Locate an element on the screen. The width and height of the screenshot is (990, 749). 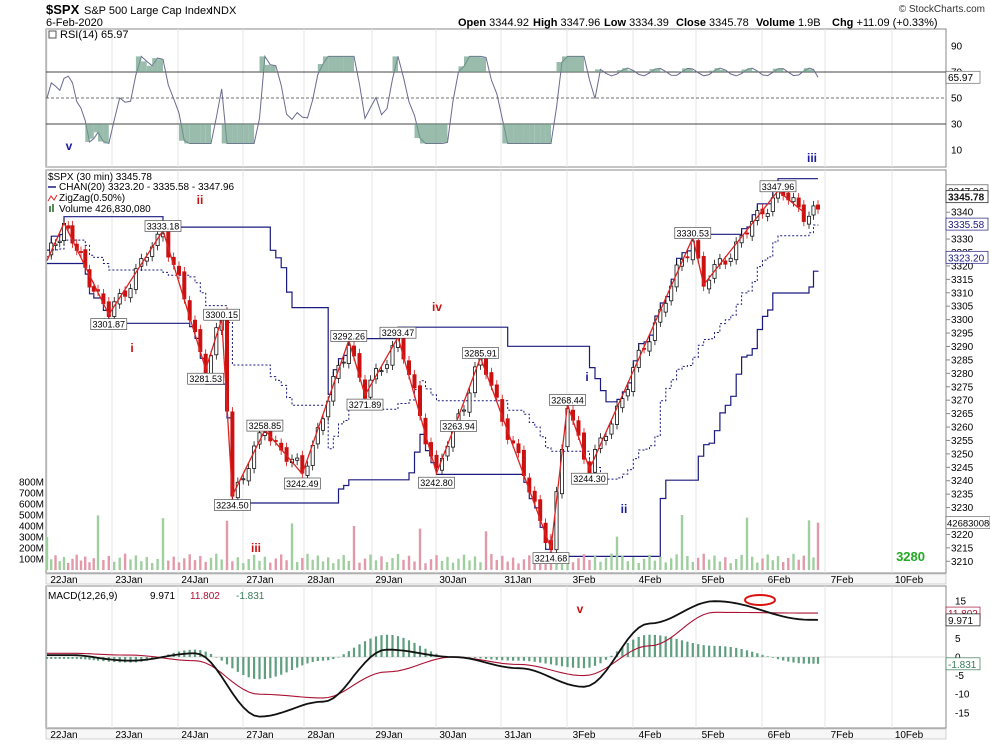
pivot-label: 3347.96 is located at coordinates (778, 187).